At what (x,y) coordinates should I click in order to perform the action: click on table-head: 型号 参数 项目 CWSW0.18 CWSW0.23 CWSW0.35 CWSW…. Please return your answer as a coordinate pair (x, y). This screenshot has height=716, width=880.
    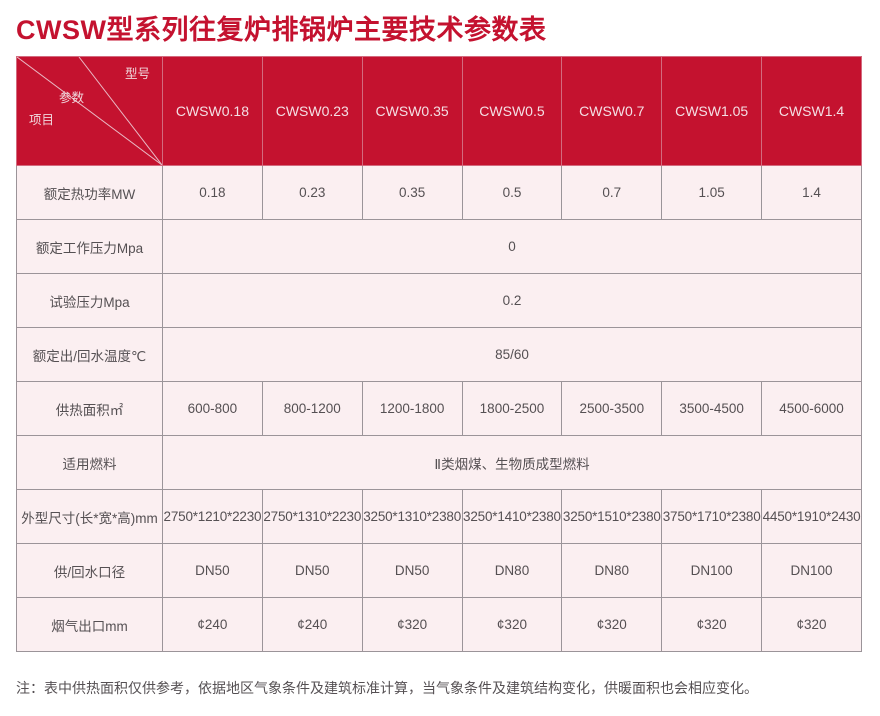
    Looking at the image, I should click on (439, 111).